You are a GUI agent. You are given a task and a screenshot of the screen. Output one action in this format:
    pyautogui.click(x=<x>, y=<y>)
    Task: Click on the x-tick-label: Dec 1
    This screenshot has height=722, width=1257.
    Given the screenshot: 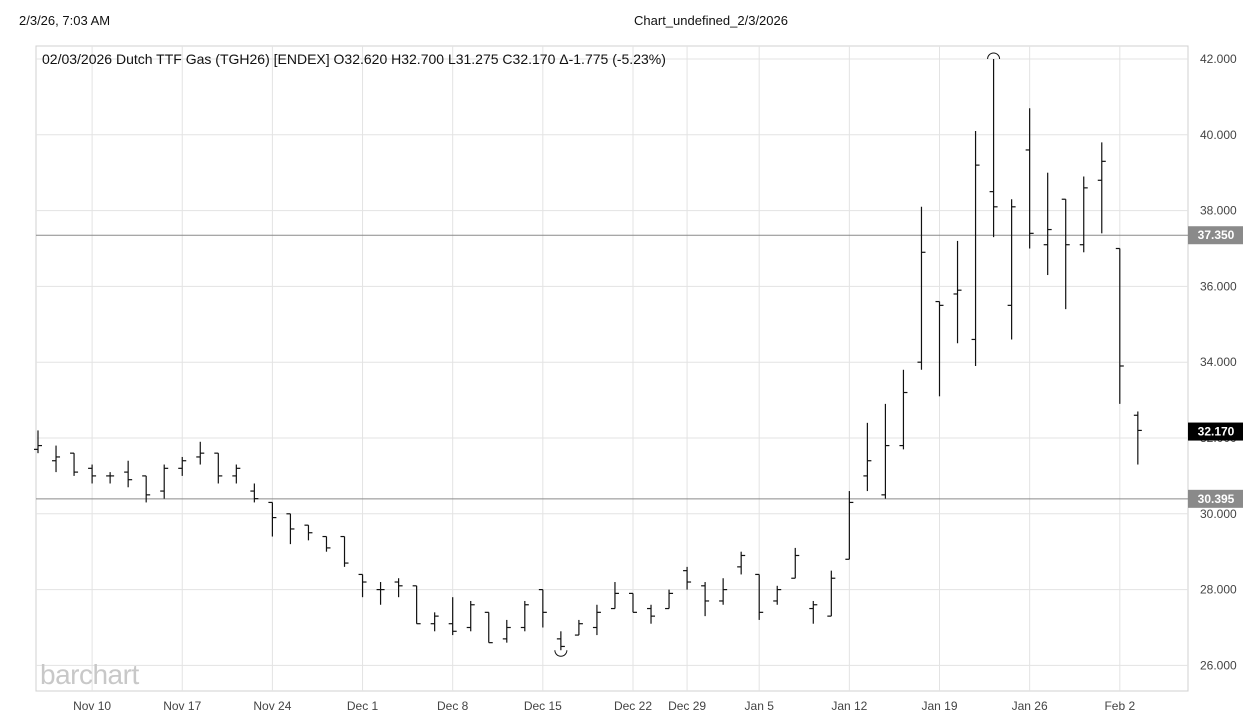 What is the action you would take?
    pyautogui.click(x=363, y=706)
    